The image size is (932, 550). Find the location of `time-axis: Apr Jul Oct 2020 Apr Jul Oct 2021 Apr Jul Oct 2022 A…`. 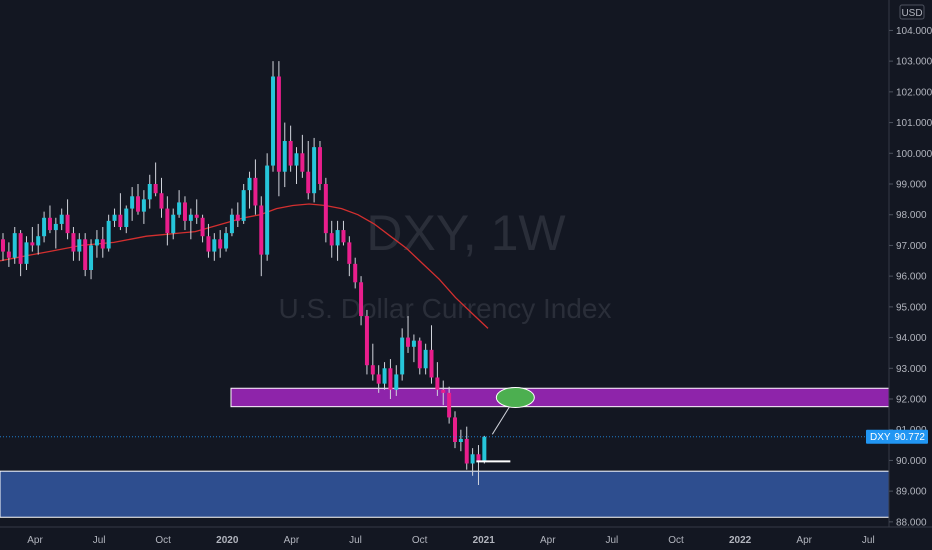

time-axis: Apr Jul Oct 2020 Apr Jul Oct 2021 Apr Jul Oct 2022 A… is located at coordinates (466, 536).